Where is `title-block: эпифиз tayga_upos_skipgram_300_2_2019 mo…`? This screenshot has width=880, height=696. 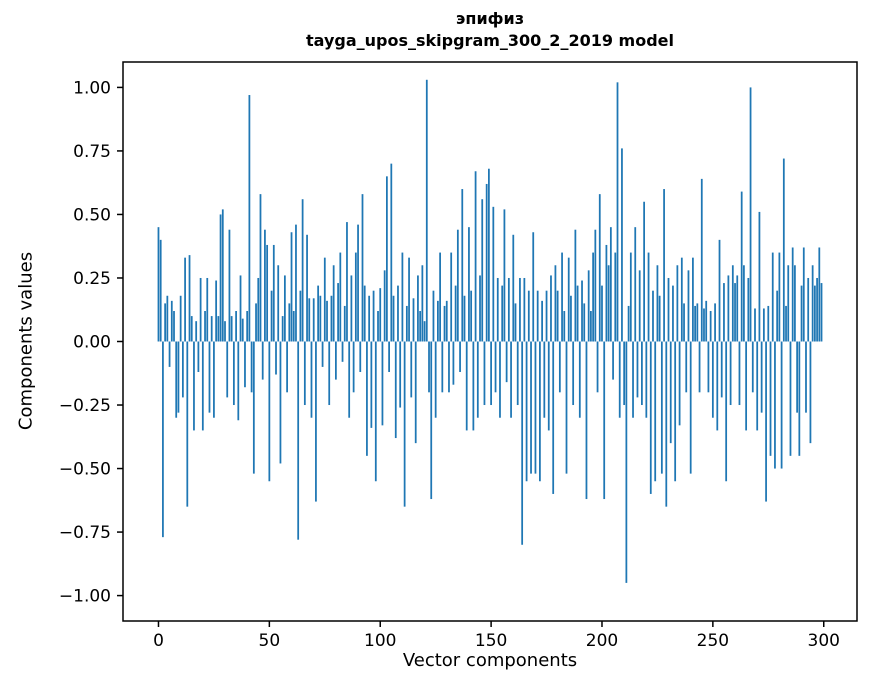
title-block: эпифиз tayga_upos_skipgram_300_2_2019 mo… is located at coordinates (490, 30).